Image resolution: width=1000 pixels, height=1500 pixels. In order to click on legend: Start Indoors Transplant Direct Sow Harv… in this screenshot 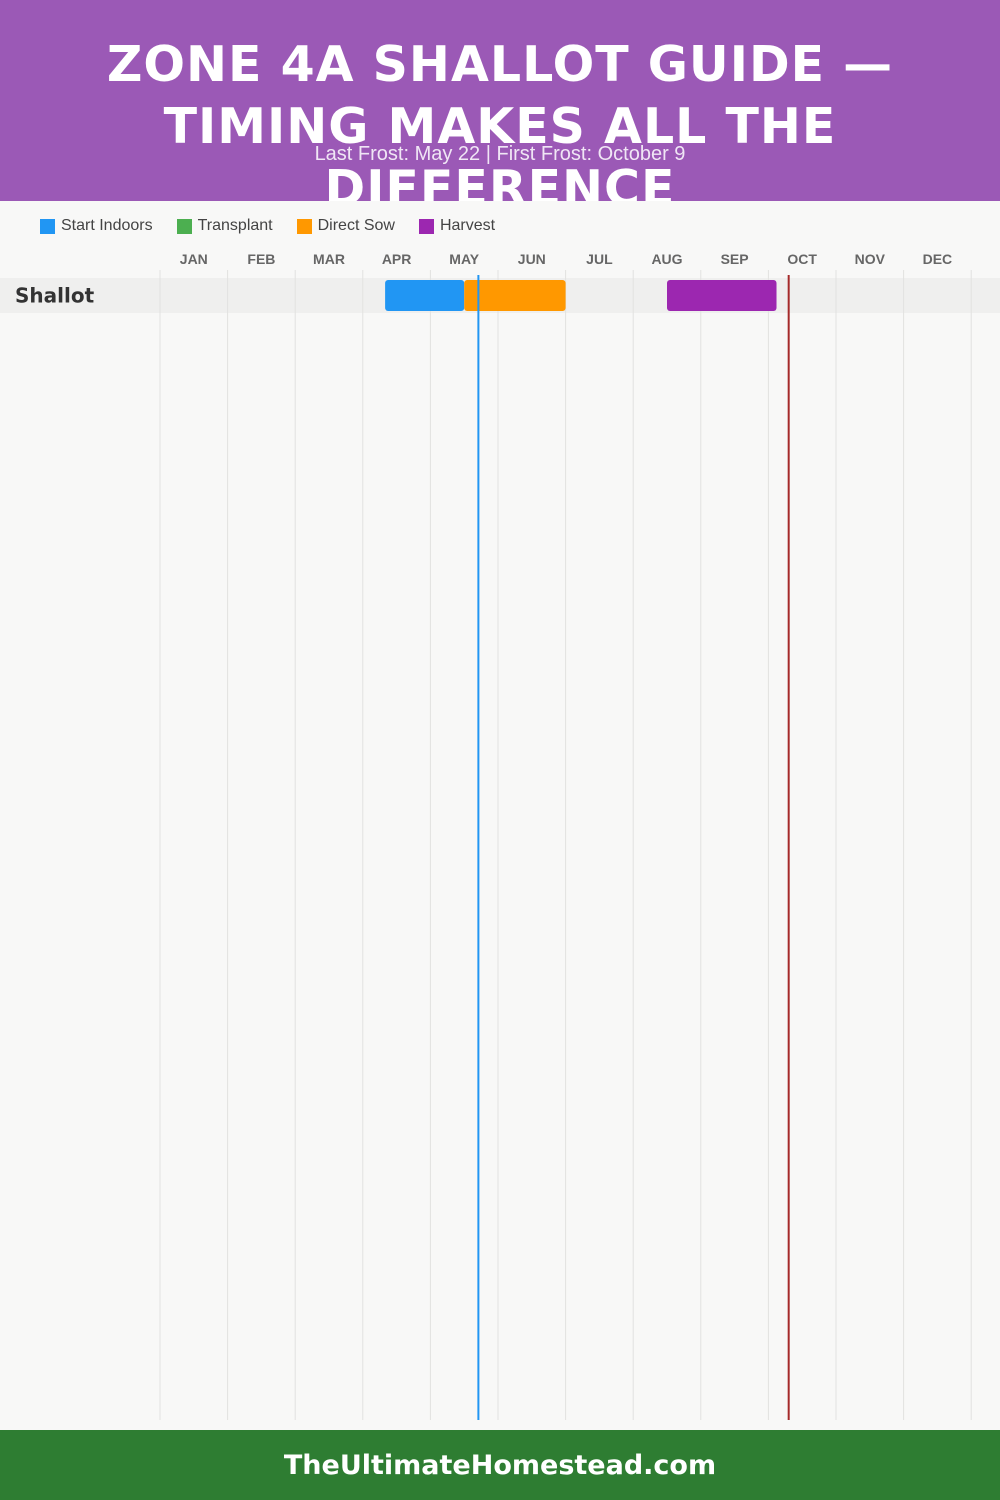, I will do `click(279, 226)`.